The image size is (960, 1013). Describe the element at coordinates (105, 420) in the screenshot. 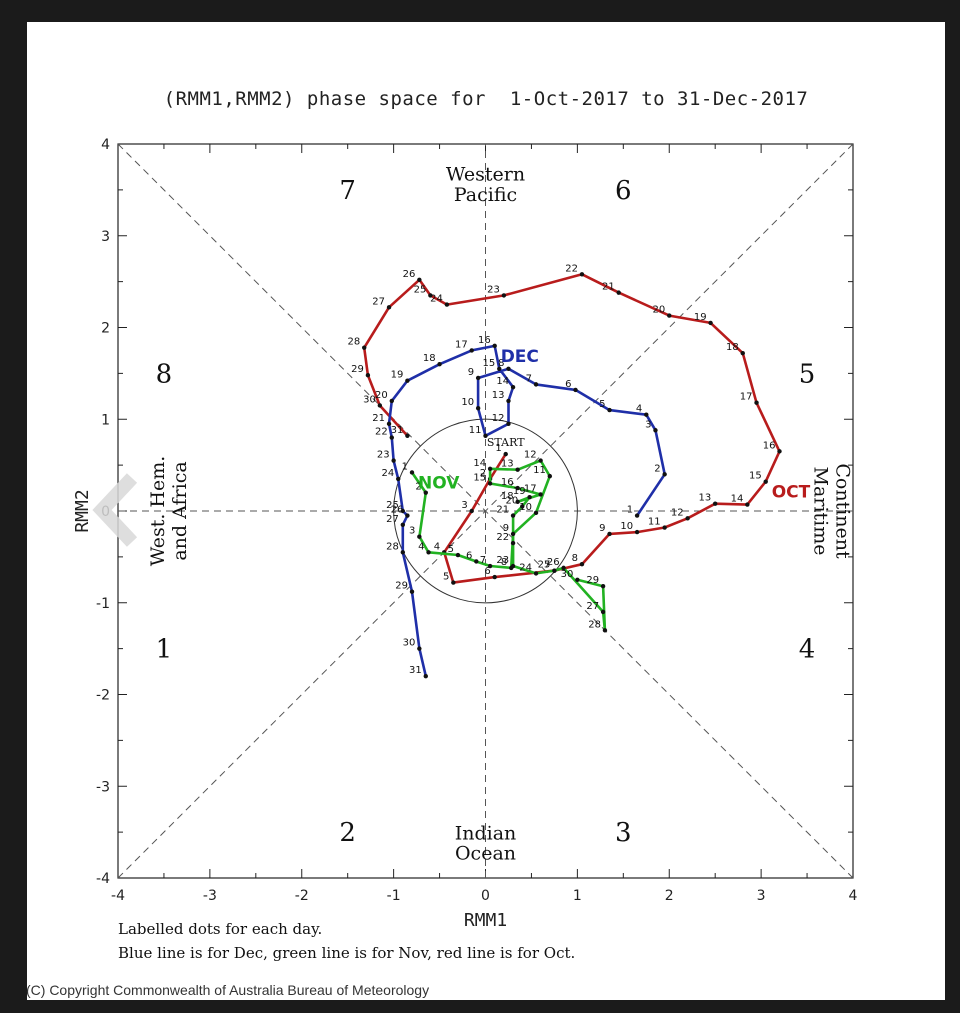

I see `y-tick-label: 1` at that location.